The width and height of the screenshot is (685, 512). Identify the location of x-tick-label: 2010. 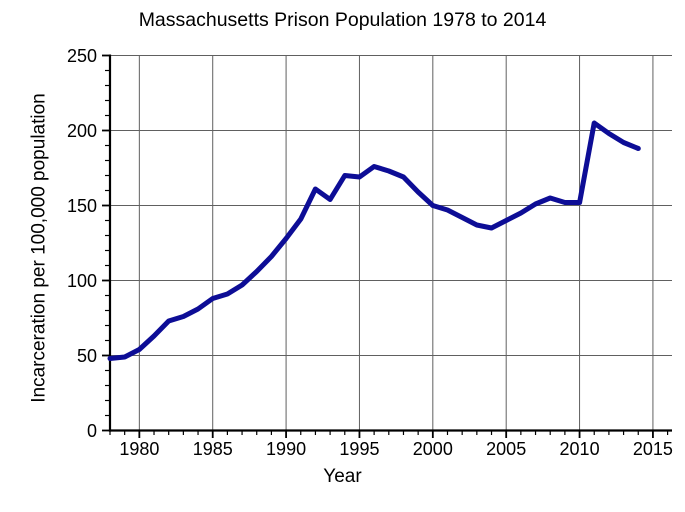
(580, 449).